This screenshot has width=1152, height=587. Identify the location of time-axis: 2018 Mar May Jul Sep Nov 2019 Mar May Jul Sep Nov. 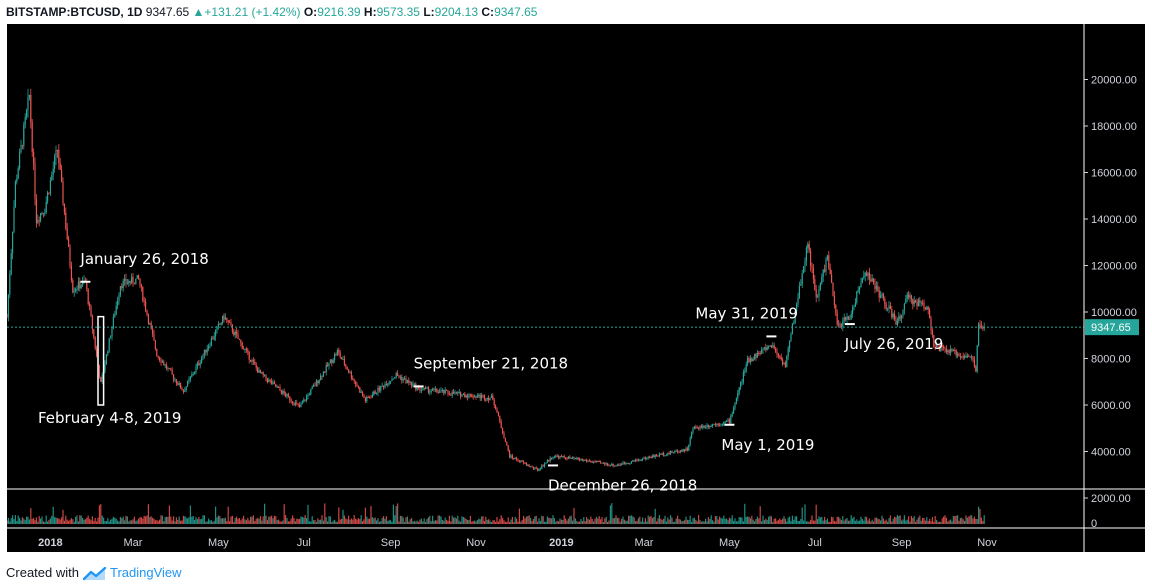
(517, 543).